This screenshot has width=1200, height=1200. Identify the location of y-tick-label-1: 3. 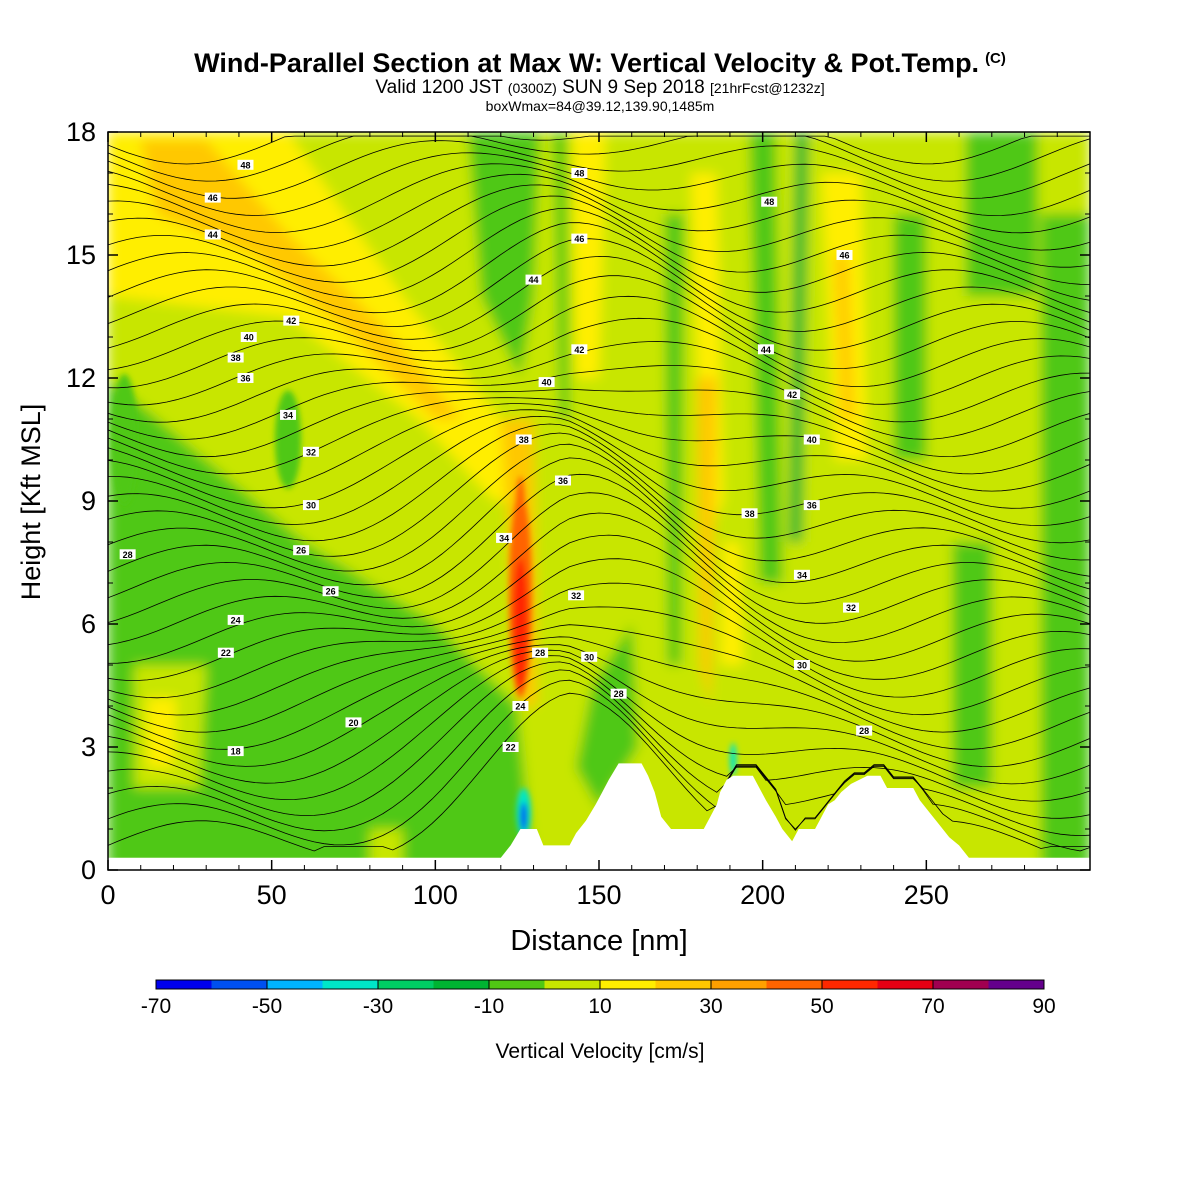
(88, 747).